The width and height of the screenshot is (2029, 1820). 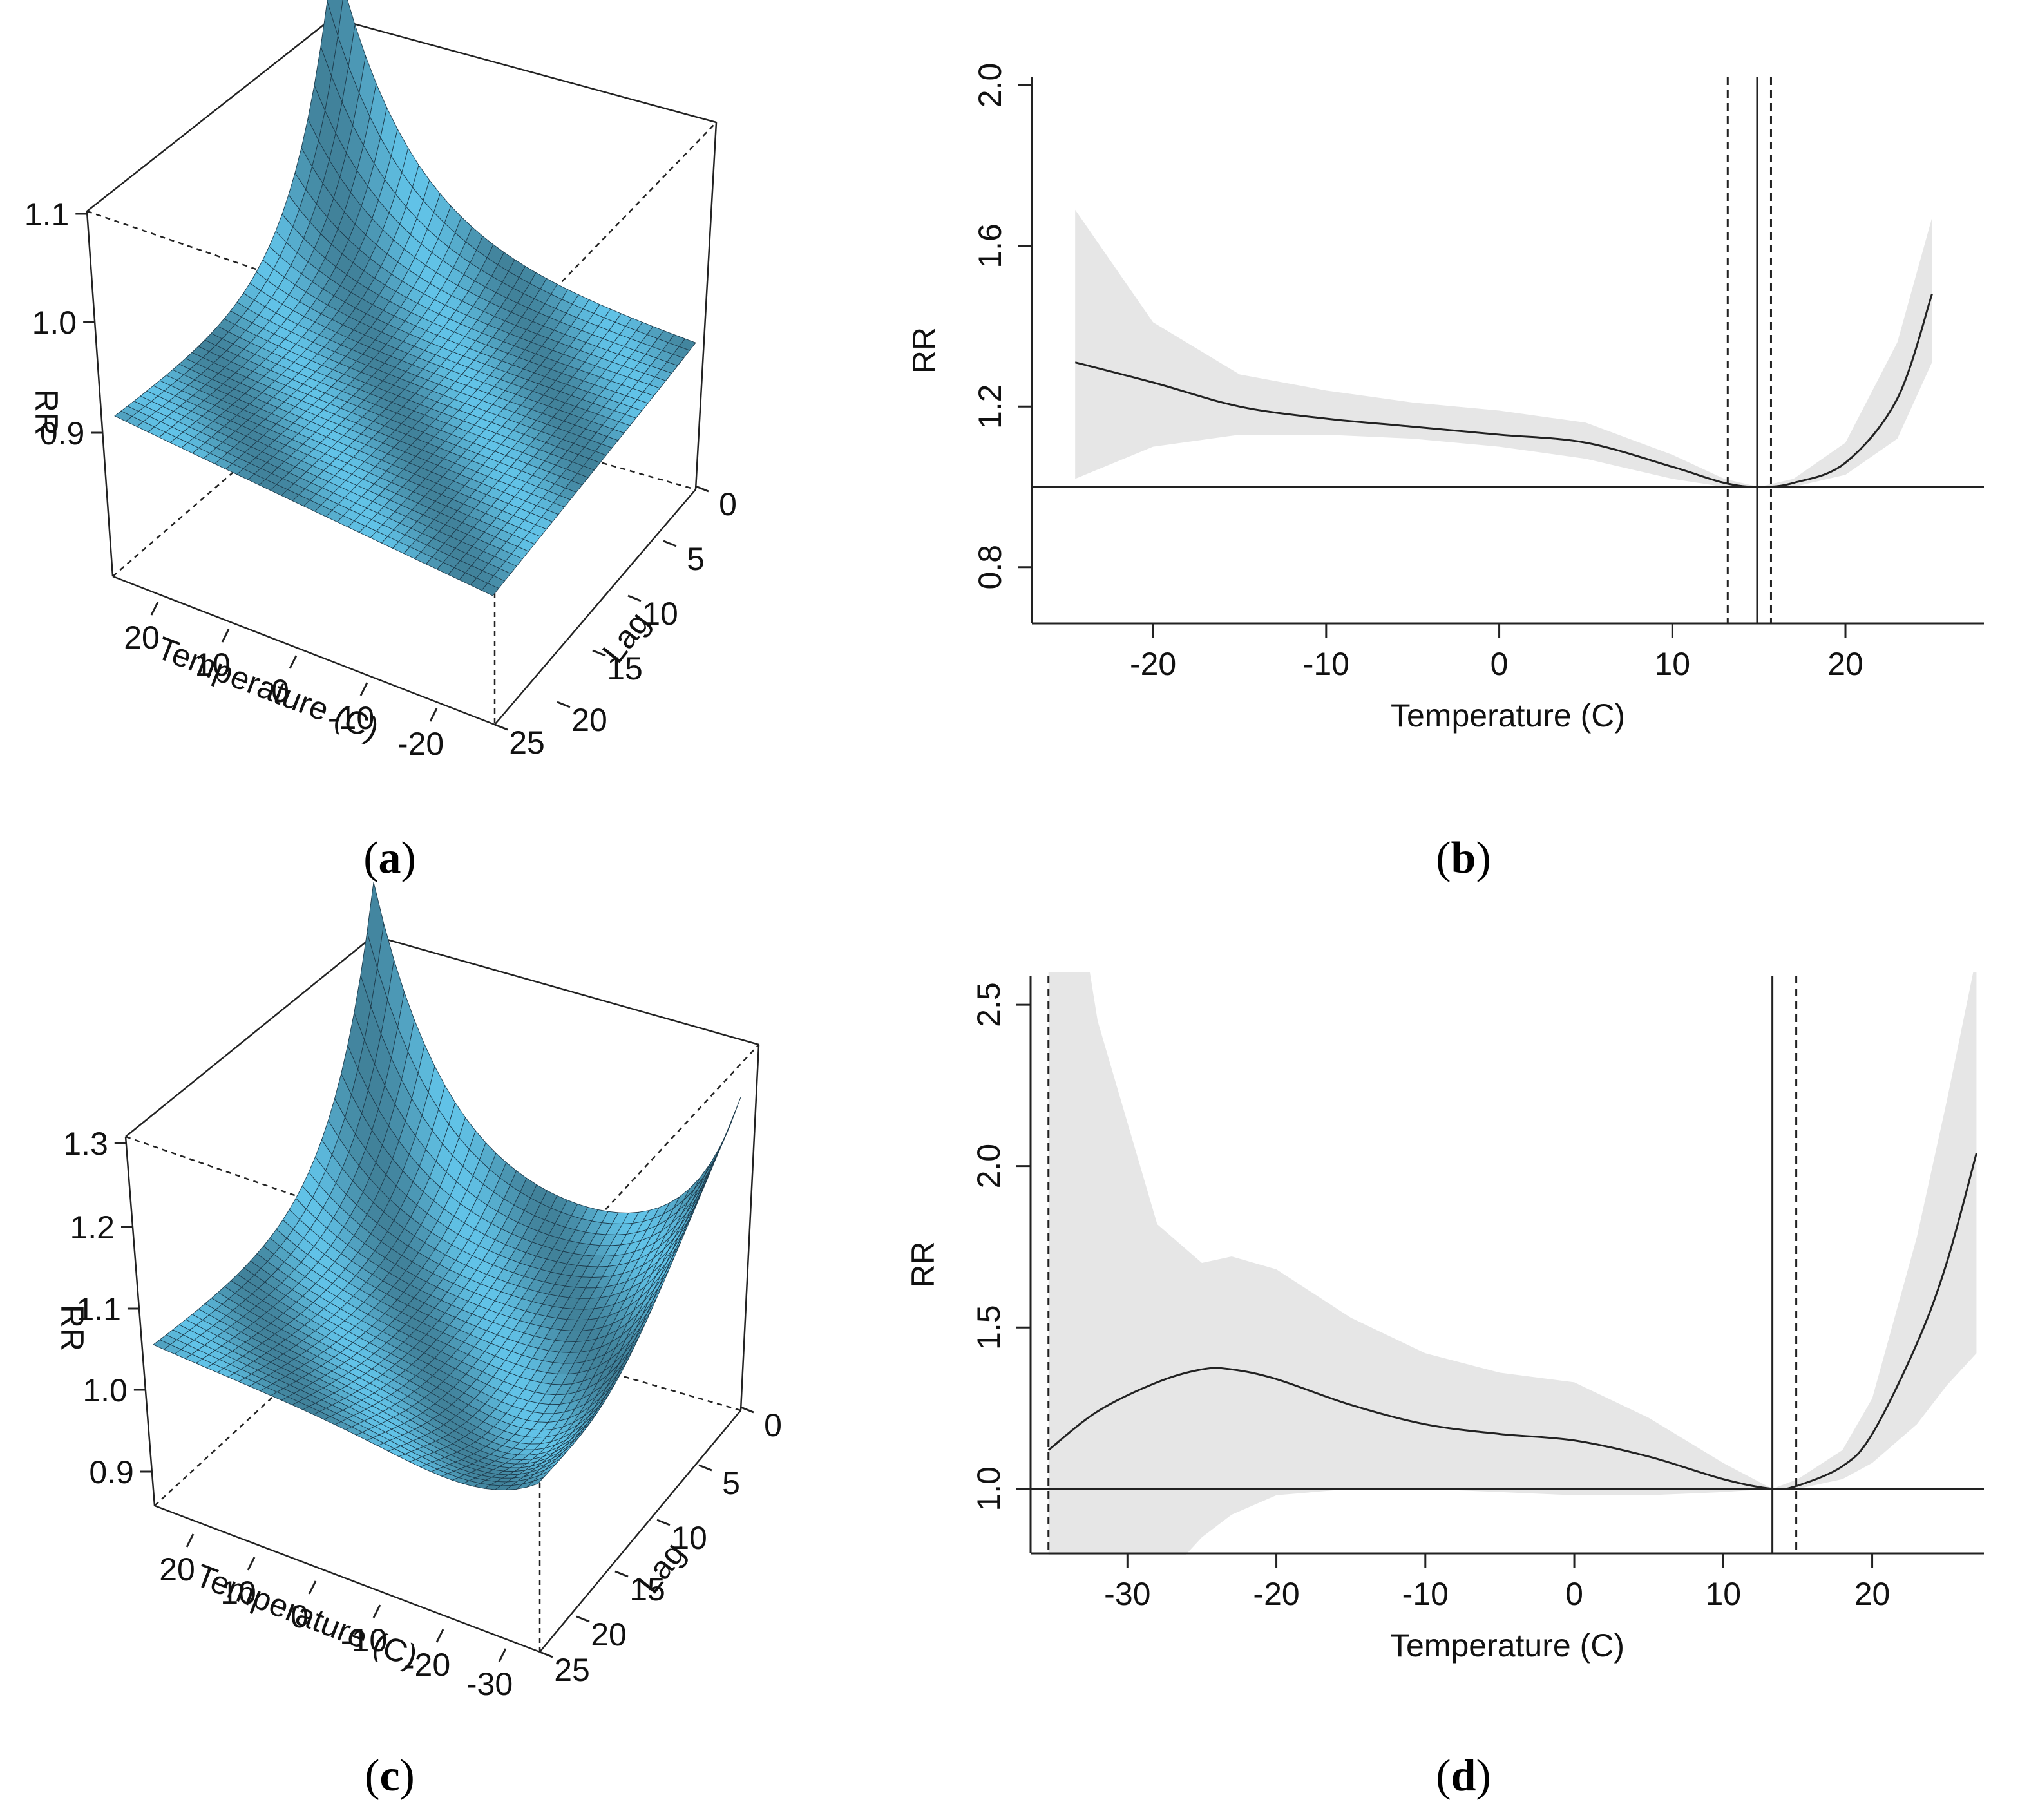 I want to click on rr-curve, so click(x=1503, y=391).